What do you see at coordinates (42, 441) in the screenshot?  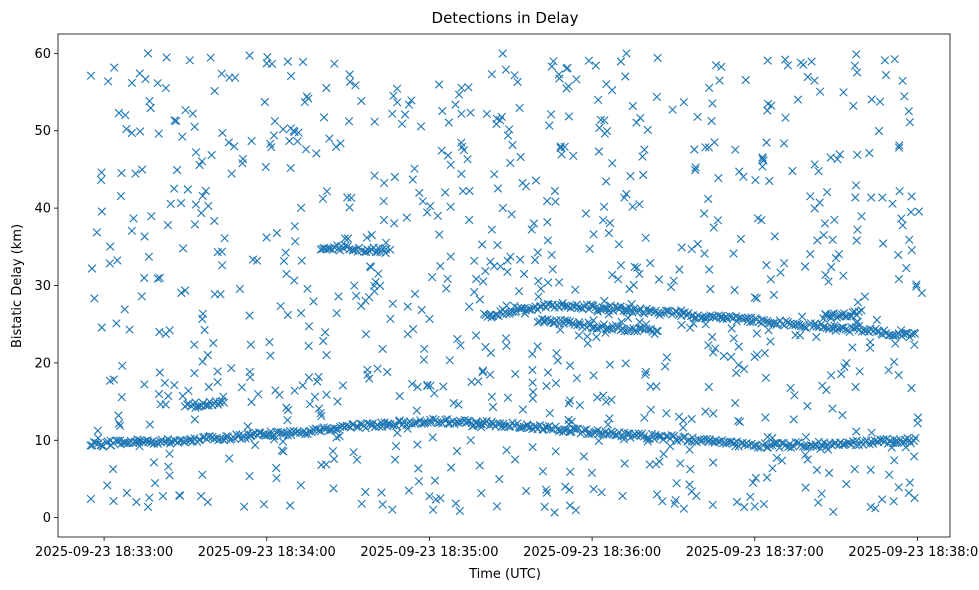 I see `y-tick-label: 10` at bounding box center [42, 441].